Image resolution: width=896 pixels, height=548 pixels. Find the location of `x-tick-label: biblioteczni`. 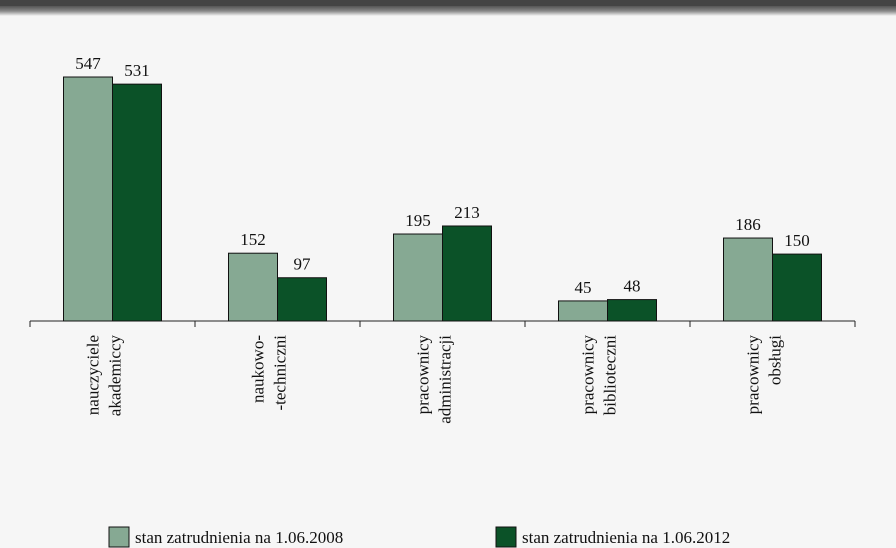

x-tick-label: biblioteczni is located at coordinates (610, 375).